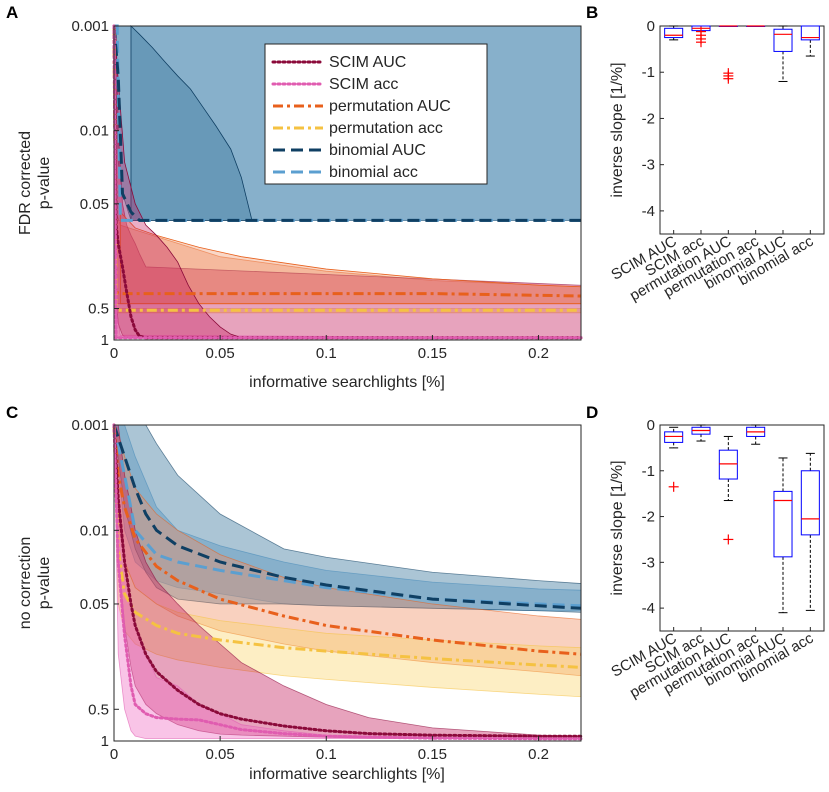 The height and width of the screenshot is (792, 829). I want to click on legend-label: binomial AUC, so click(377, 150).